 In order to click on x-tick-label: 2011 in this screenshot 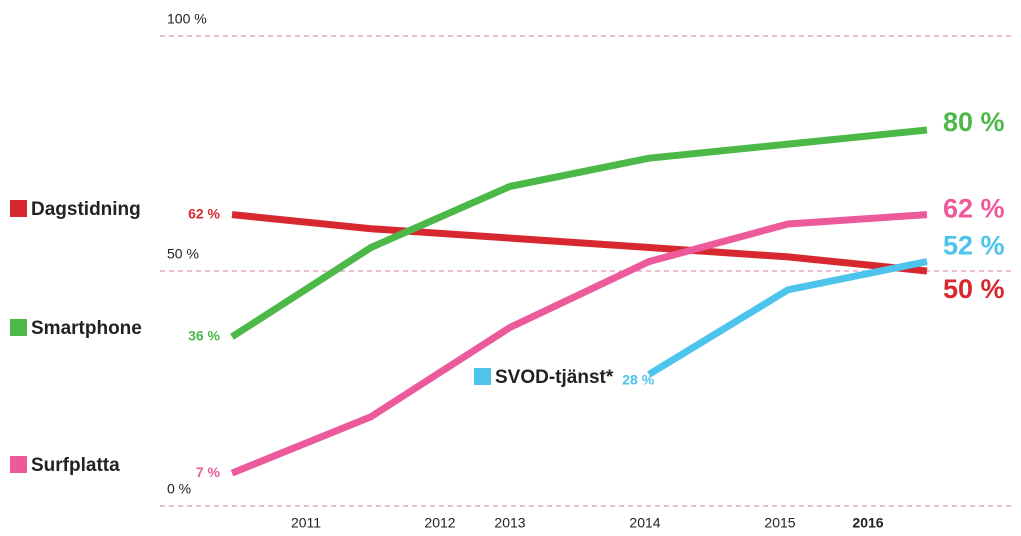, I will do `click(306, 523)`.